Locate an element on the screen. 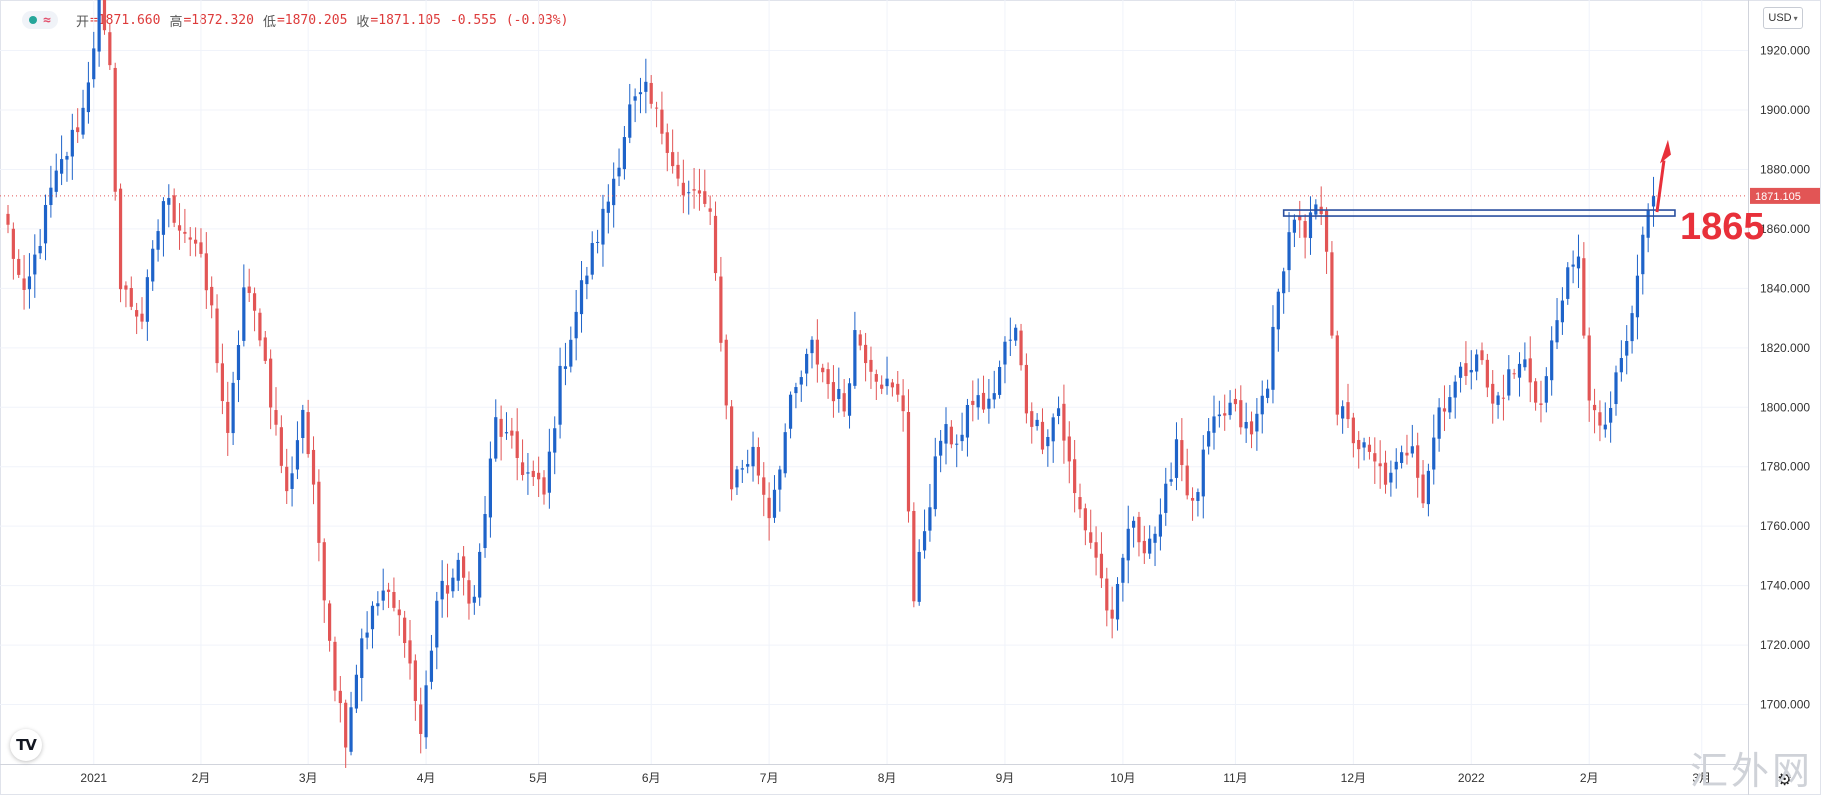  last-price-tag is located at coordinates (1785, 195).